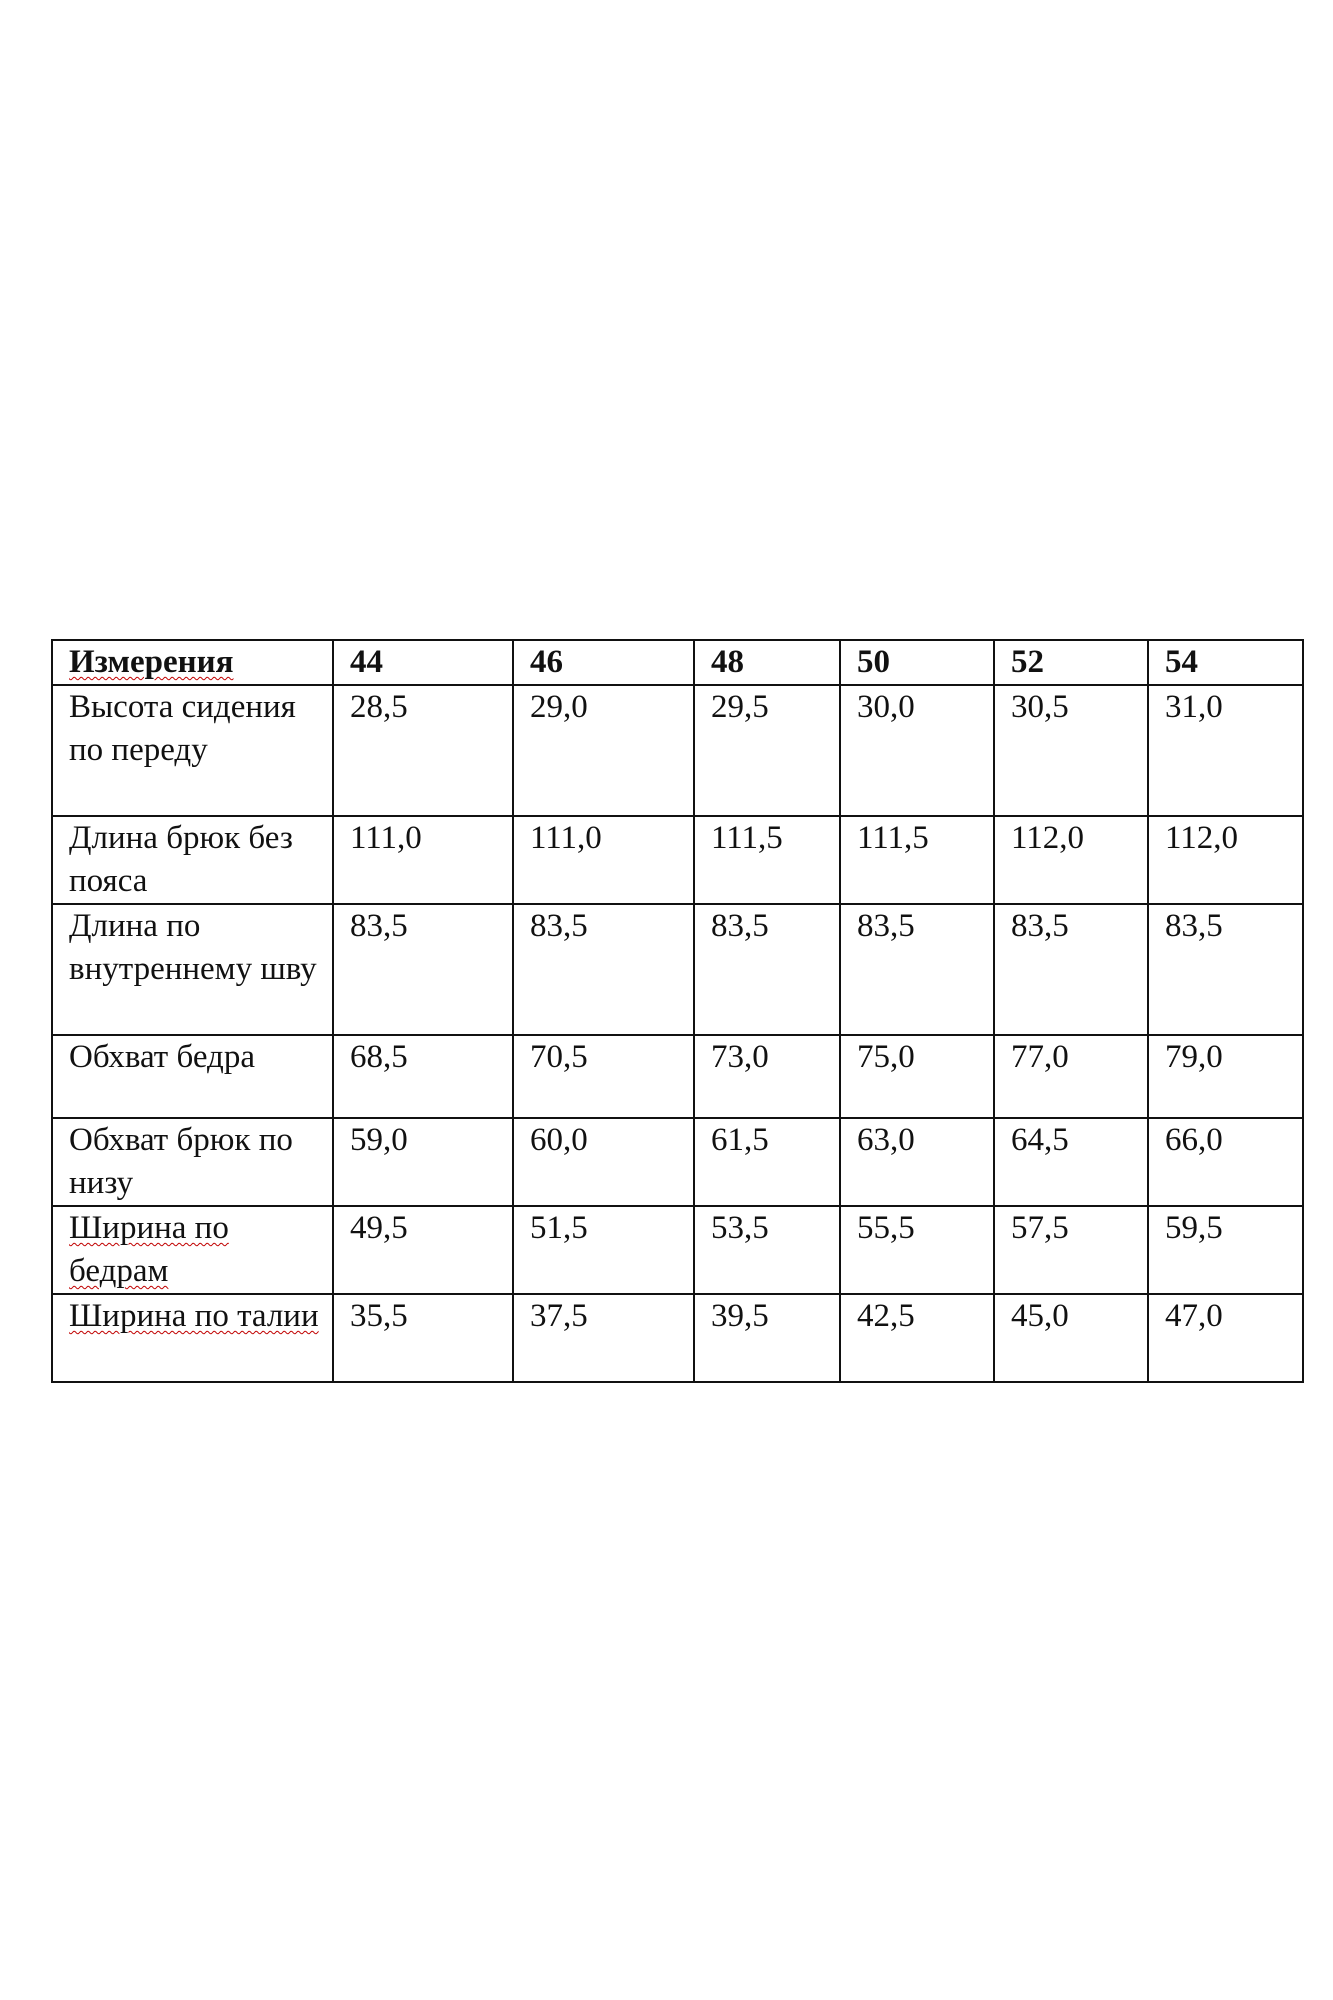 This screenshot has height=2000, width=1333. I want to click on size-value: 29,0, so click(603, 750).